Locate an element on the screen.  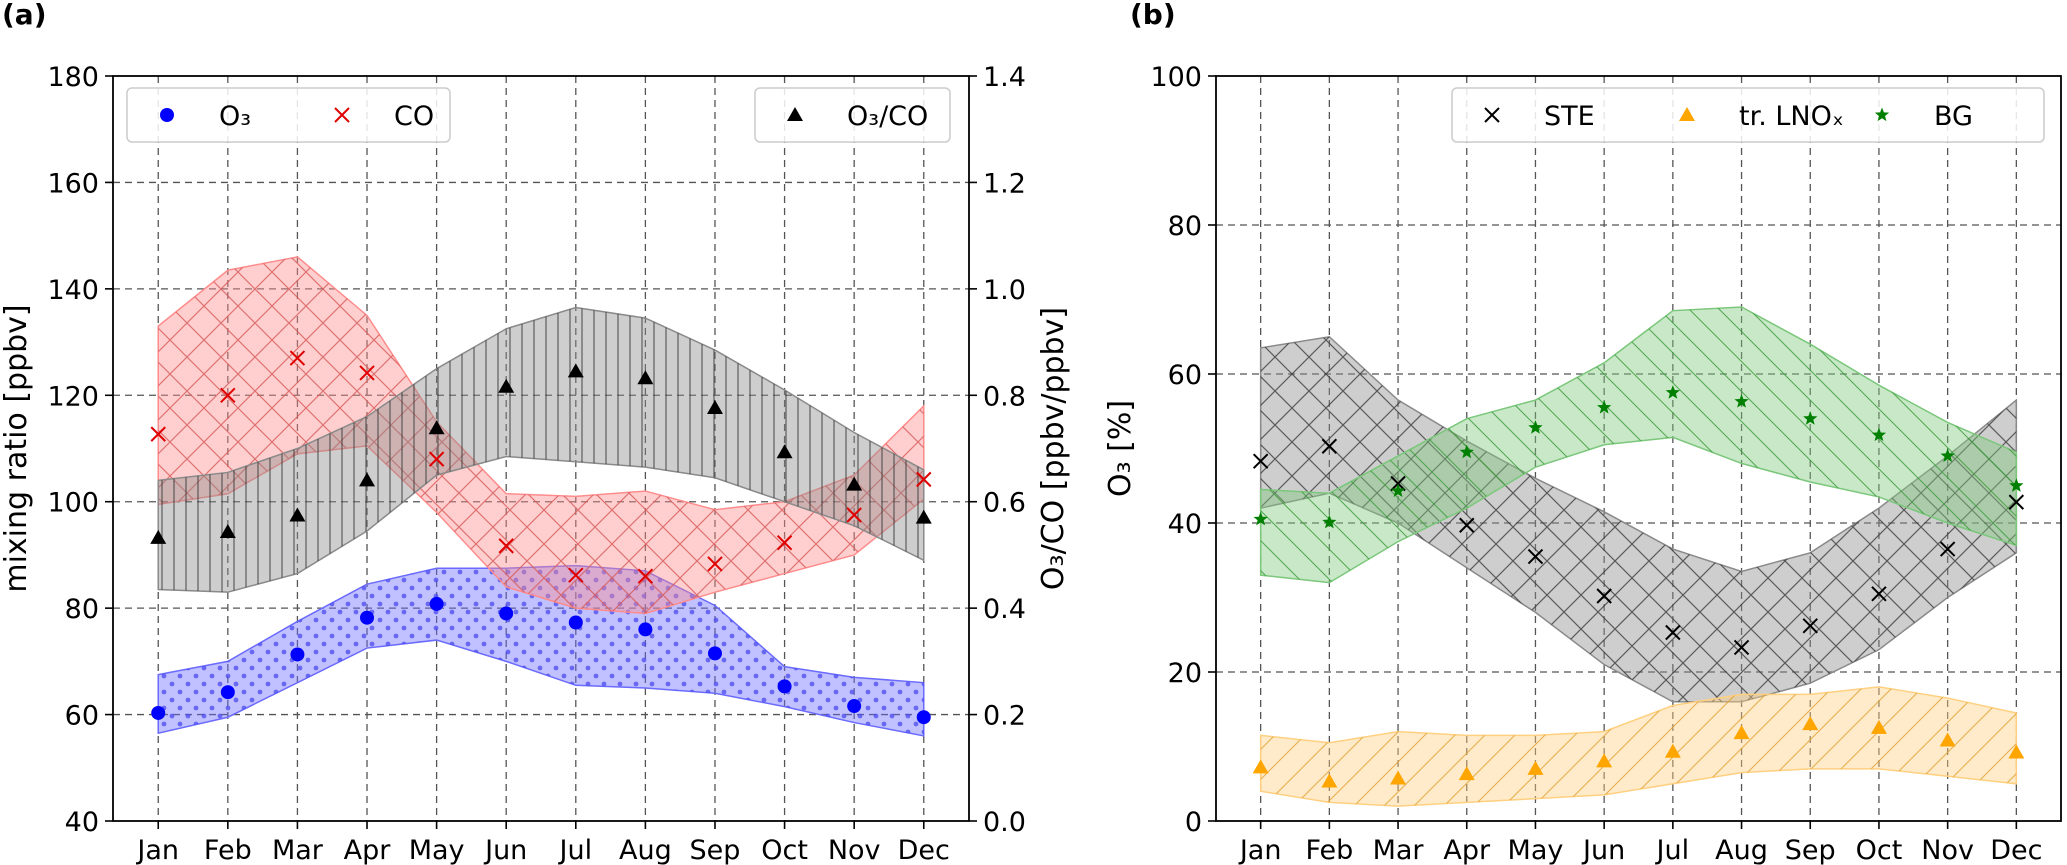
point-tr-lno-apr is located at coordinates (1466, 773).